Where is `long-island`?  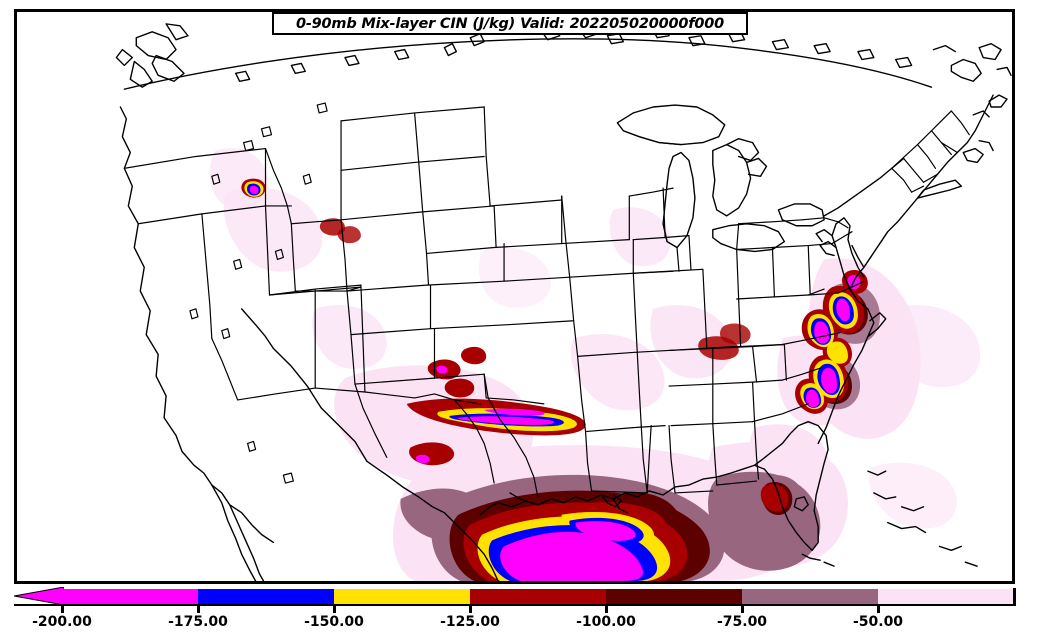 long-island is located at coordinates (939, 189).